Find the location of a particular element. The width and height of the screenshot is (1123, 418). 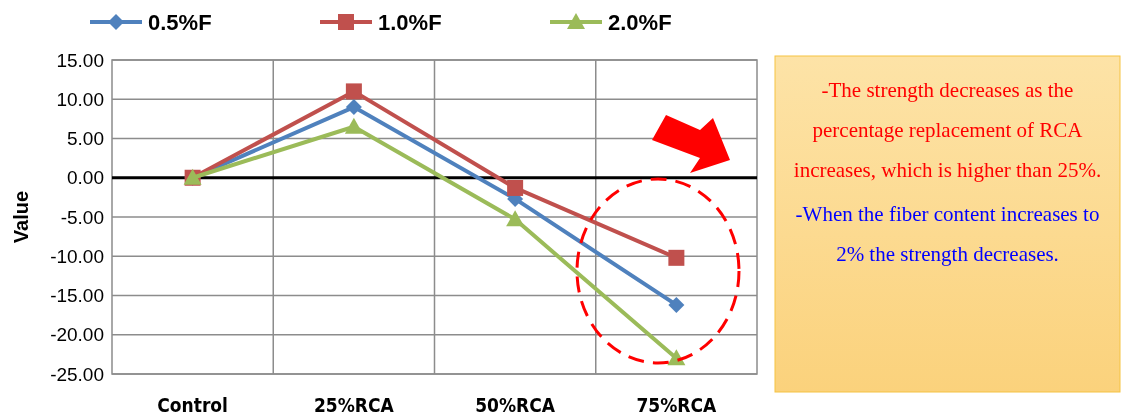

y-axis-title: Value is located at coordinates (21, 217).